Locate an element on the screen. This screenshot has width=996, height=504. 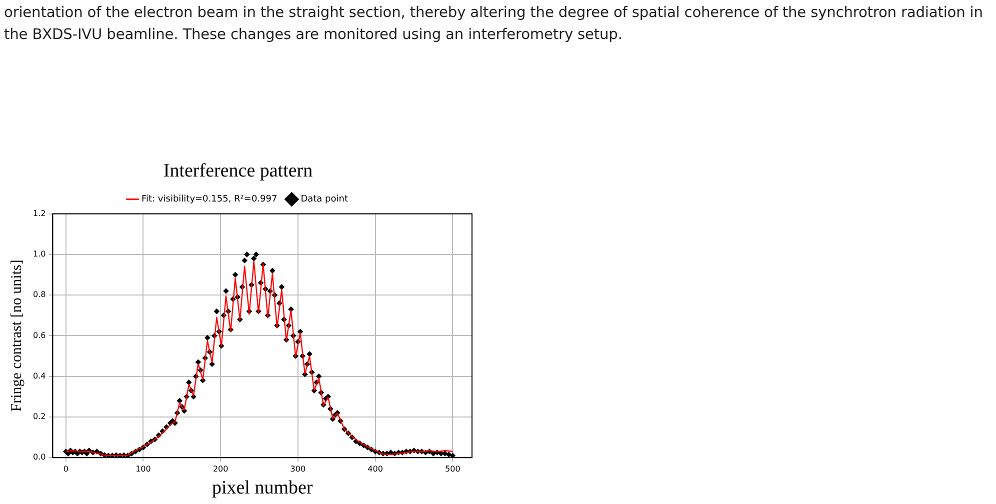
x-tick-label: 400 is located at coordinates (375, 469).